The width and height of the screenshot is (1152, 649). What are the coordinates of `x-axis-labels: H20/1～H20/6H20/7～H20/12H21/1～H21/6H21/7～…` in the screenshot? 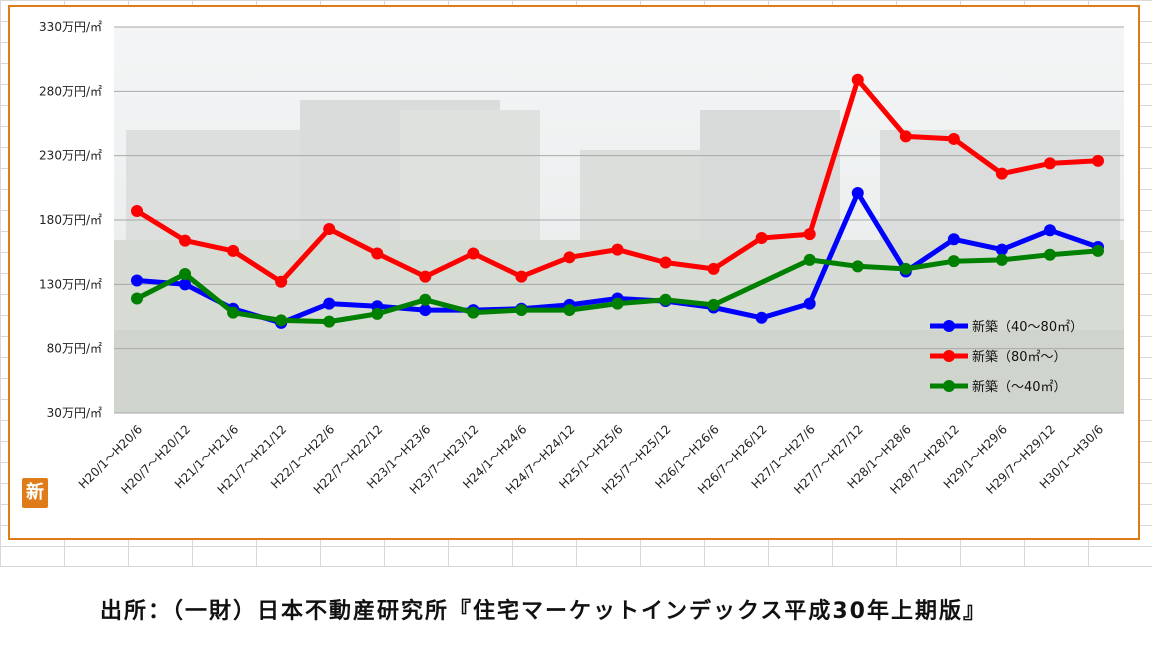 It's located at (591, 459).